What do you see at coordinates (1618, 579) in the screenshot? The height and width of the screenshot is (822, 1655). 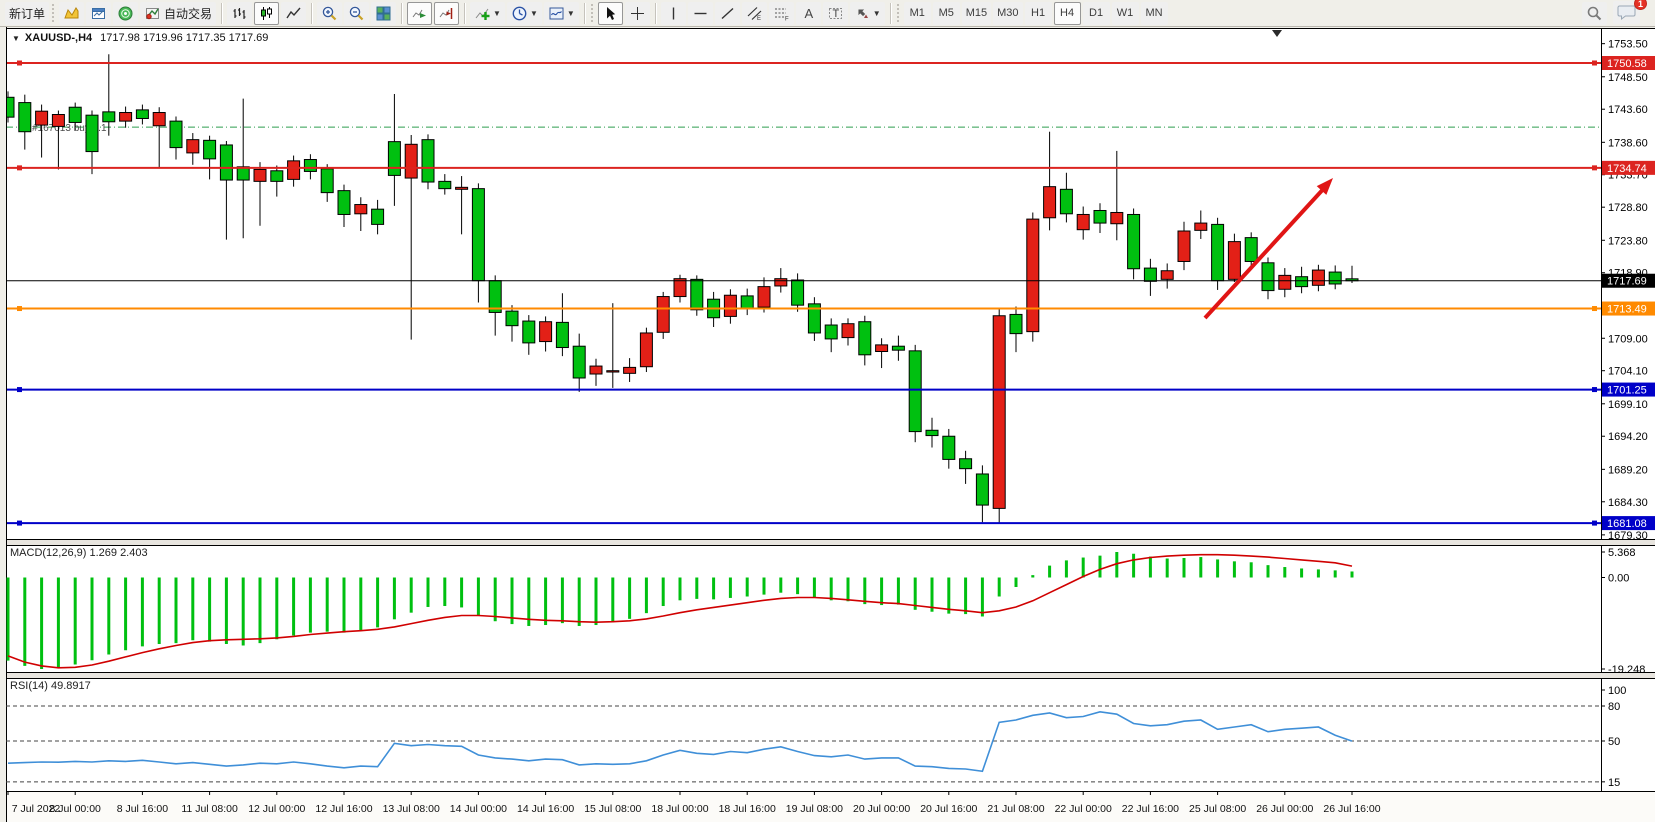 I see `macd-tick-label: 0.00` at bounding box center [1618, 579].